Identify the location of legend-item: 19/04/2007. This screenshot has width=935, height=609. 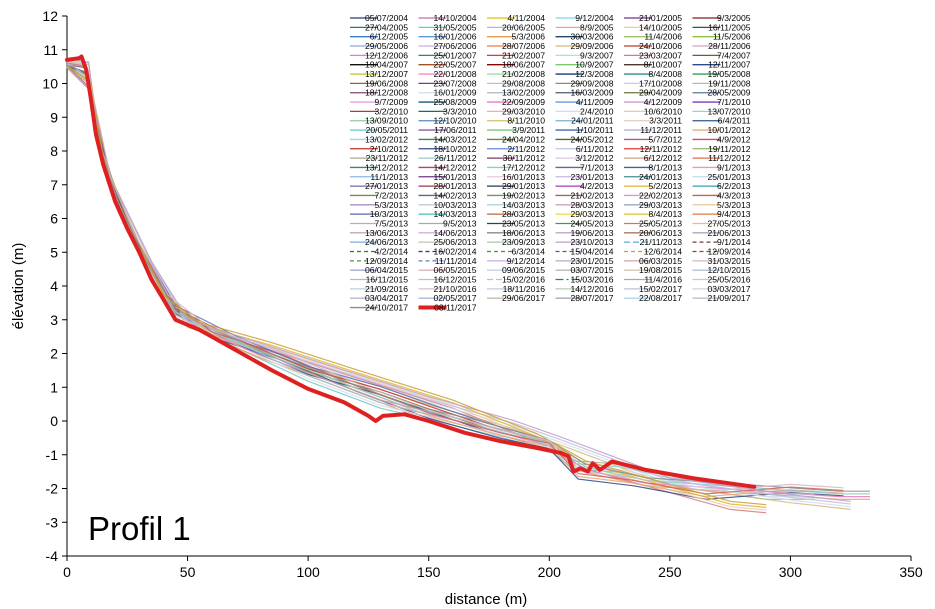
(379, 65).